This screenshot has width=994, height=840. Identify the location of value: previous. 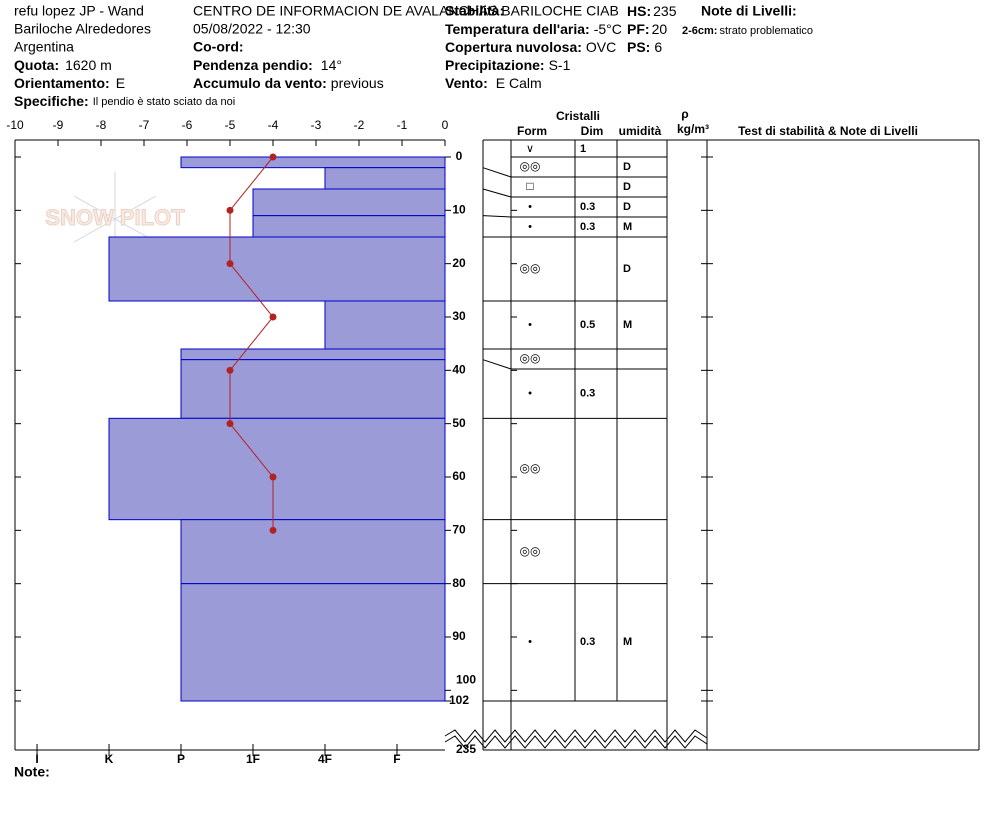
(357, 83).